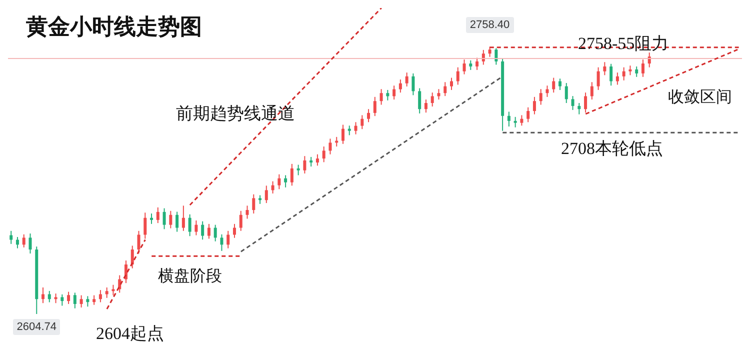  What do you see at coordinates (36, 327) in the screenshot?
I see `annotation: 2604.74` at bounding box center [36, 327].